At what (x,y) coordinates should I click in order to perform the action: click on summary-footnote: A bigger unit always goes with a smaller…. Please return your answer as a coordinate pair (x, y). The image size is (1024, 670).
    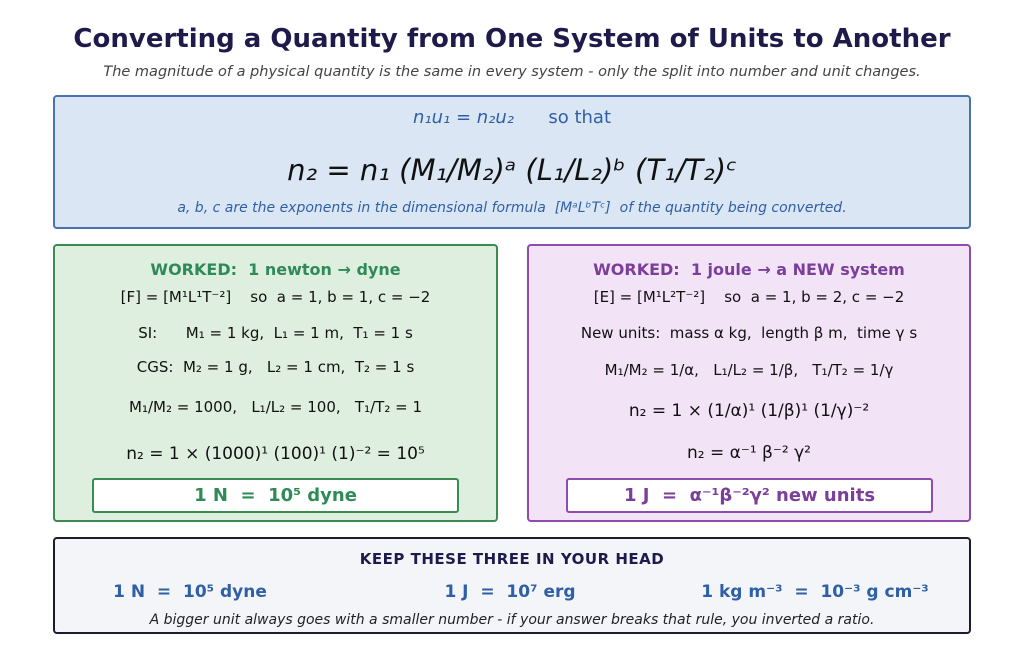
    Looking at the image, I should click on (512, 620).